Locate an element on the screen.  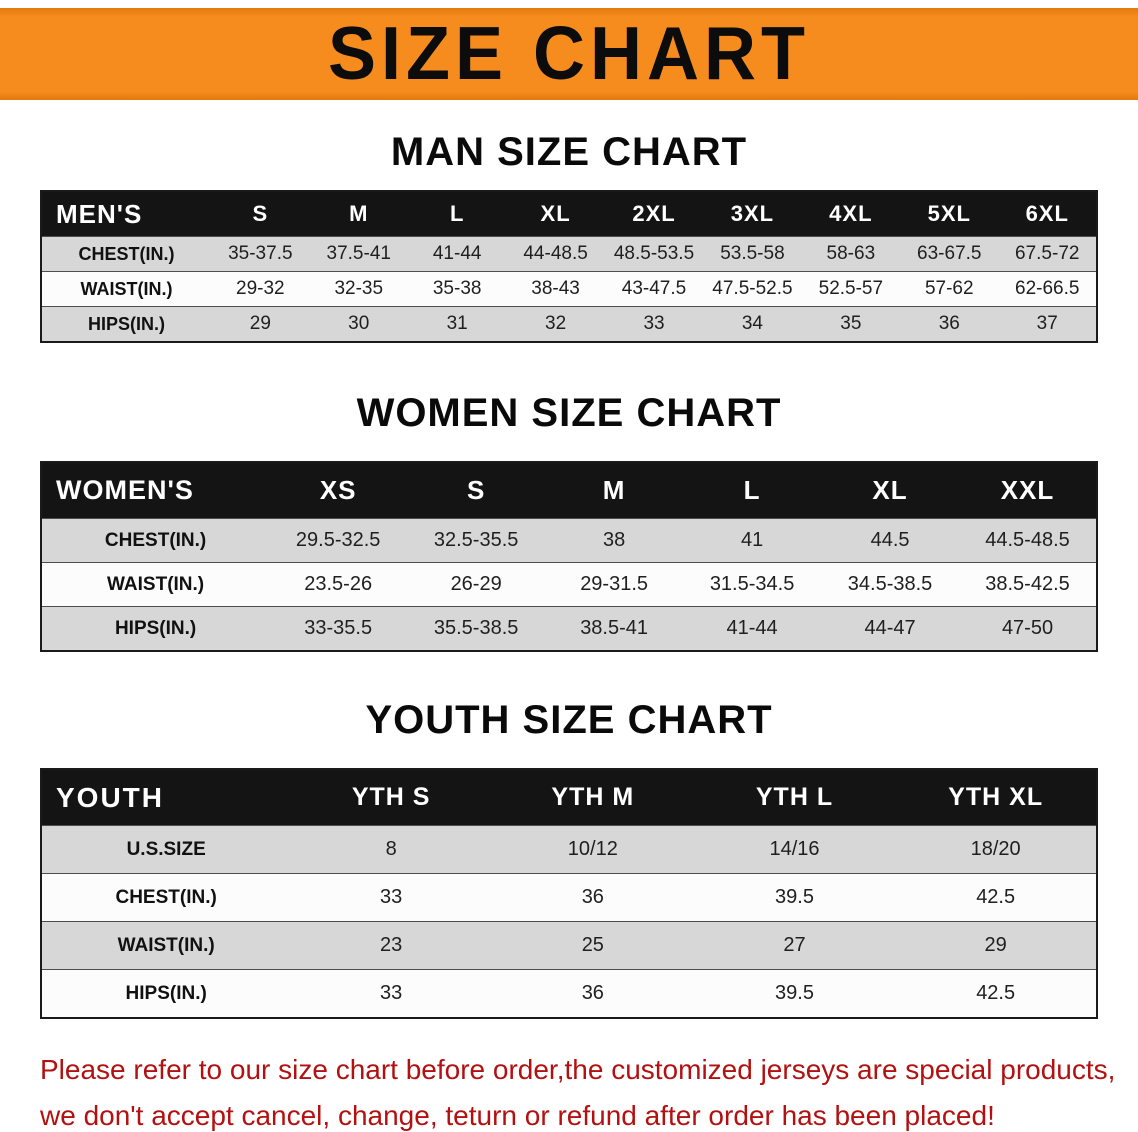
size-value: 23.5-26 is located at coordinates (338, 584).